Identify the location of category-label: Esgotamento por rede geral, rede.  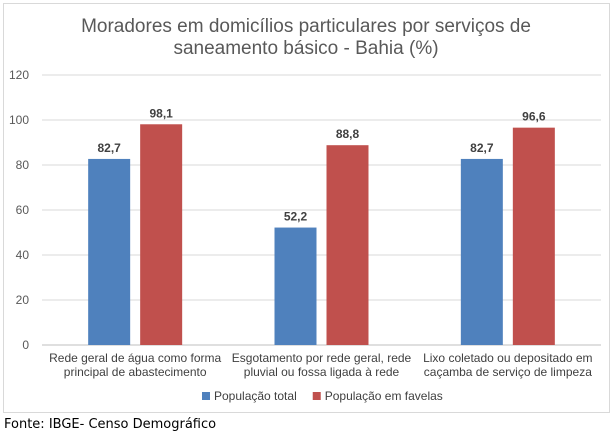
(322, 358).